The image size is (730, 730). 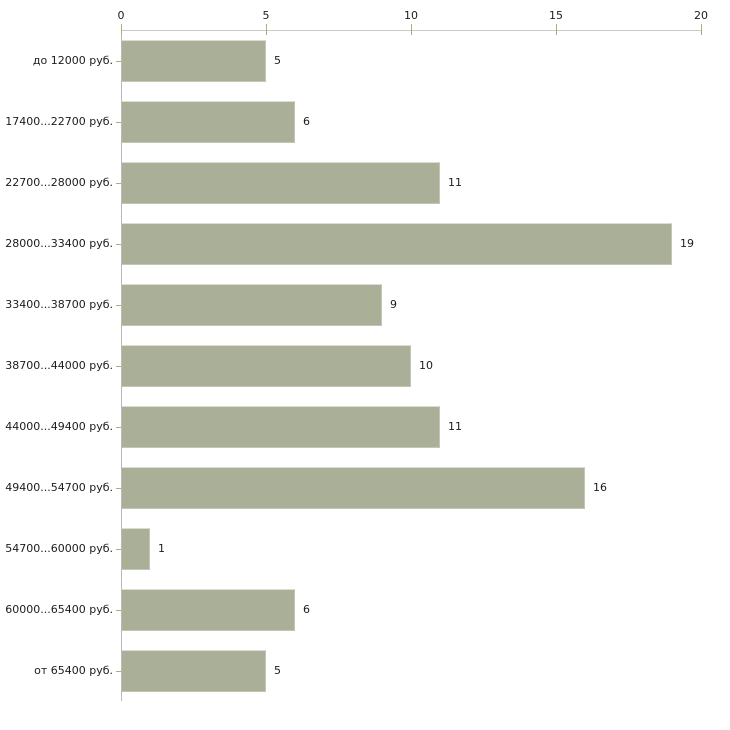 I want to click on bar-value-label: 16, so click(x=600, y=487).